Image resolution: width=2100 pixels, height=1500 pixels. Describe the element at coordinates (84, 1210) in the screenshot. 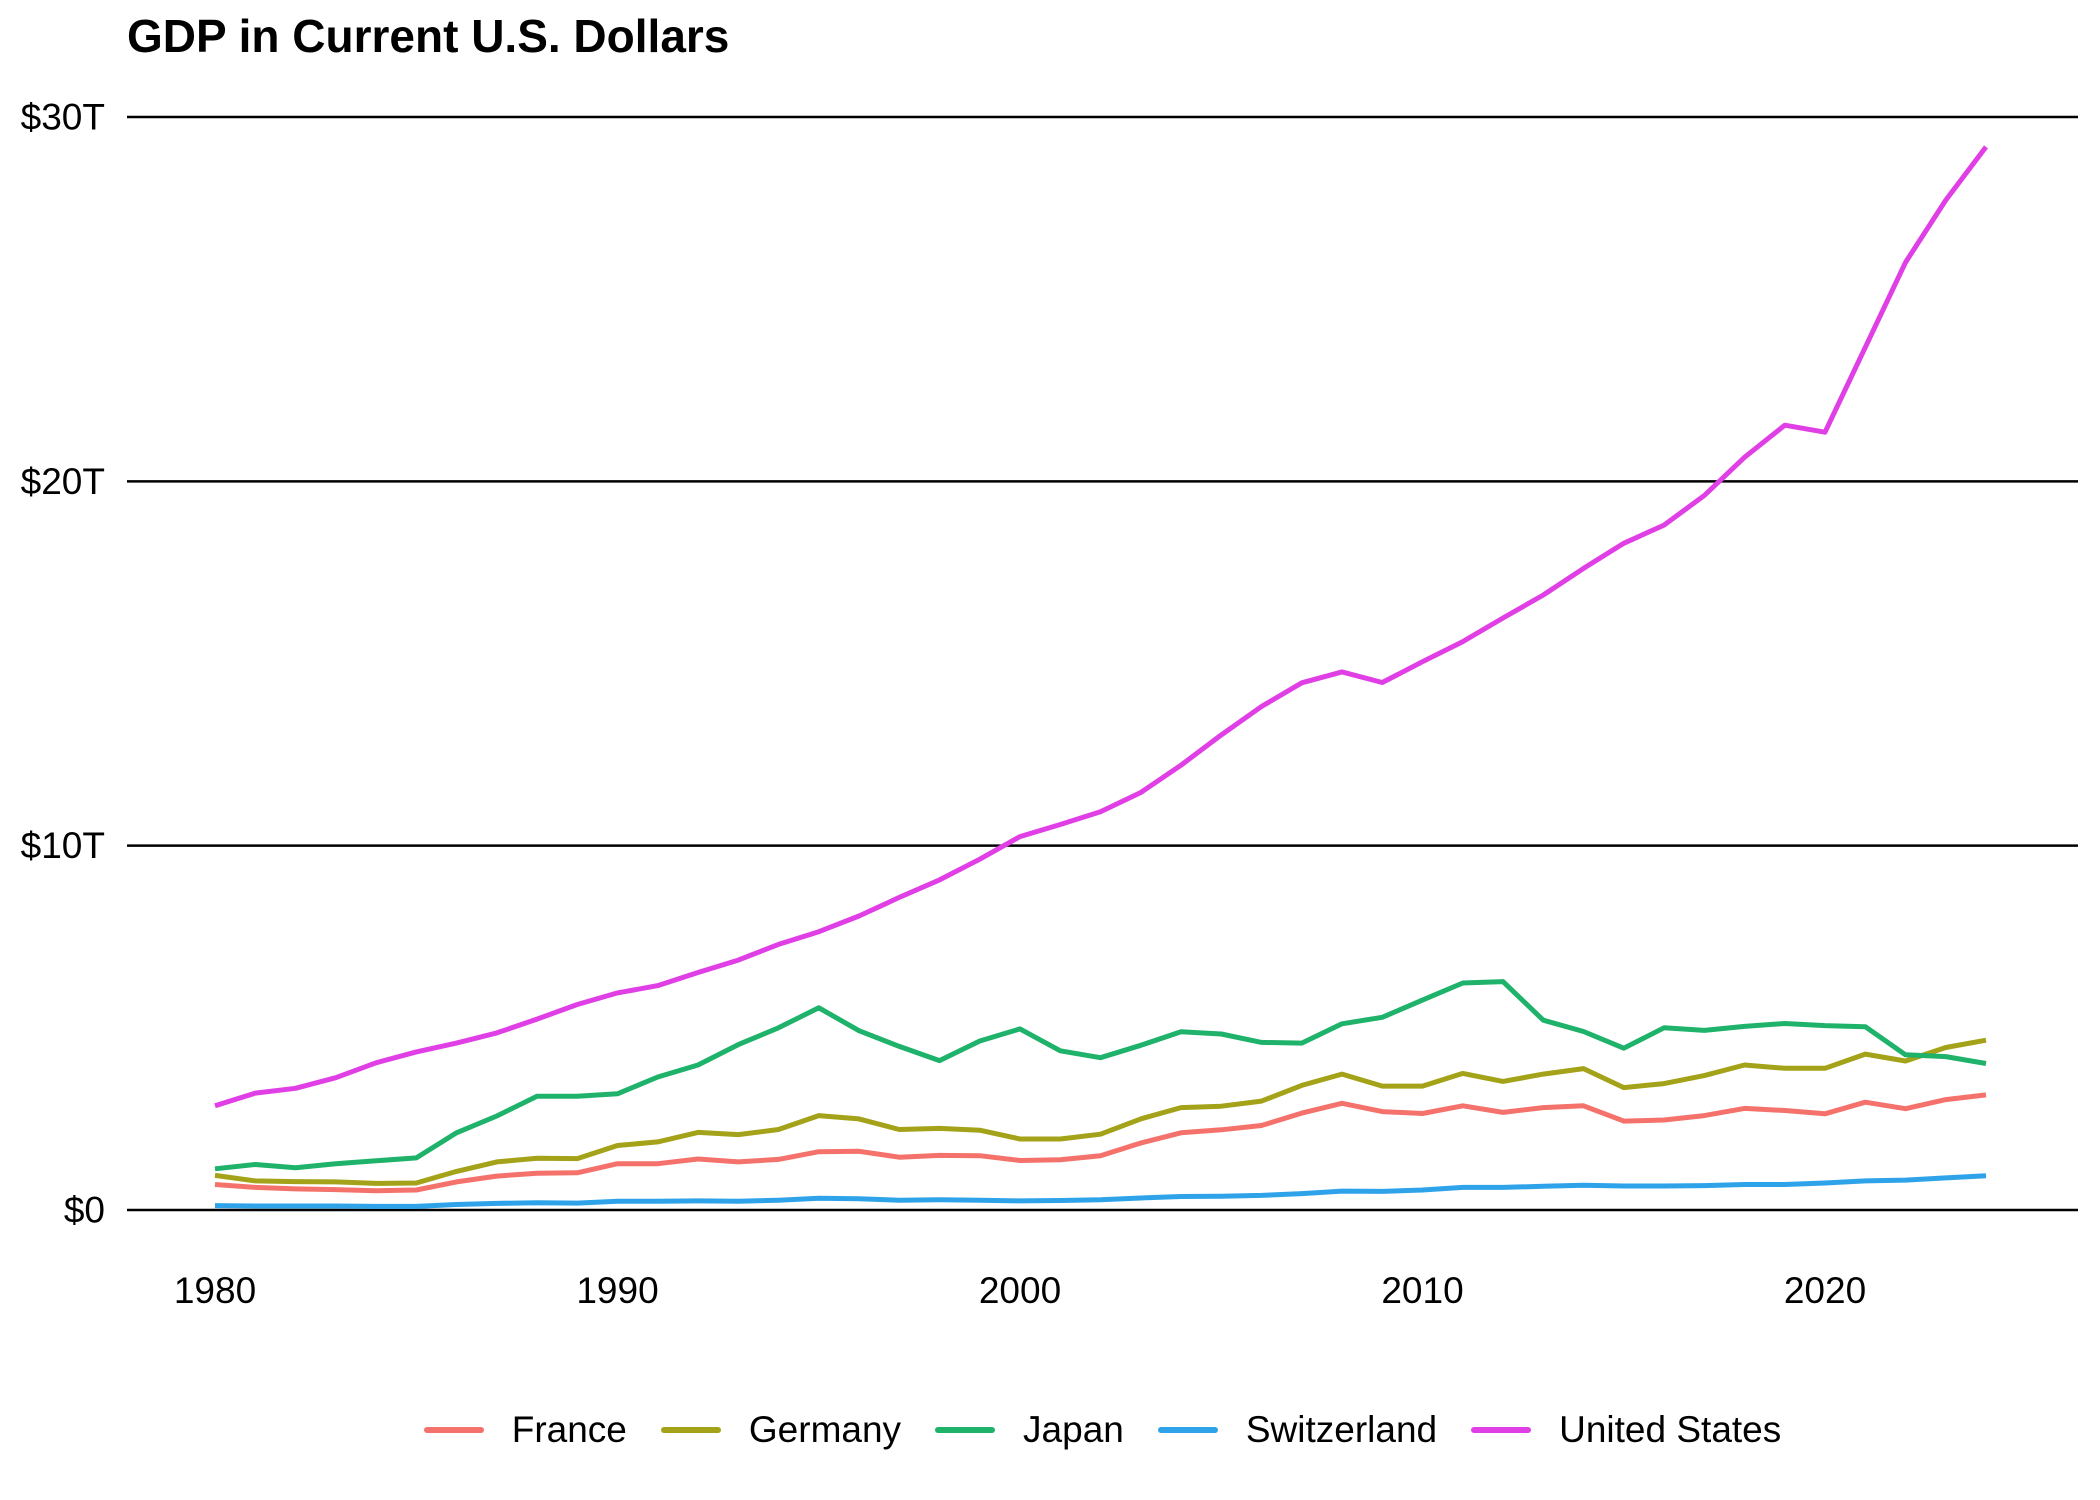

I see `y-tick-label-$0: $0` at that location.